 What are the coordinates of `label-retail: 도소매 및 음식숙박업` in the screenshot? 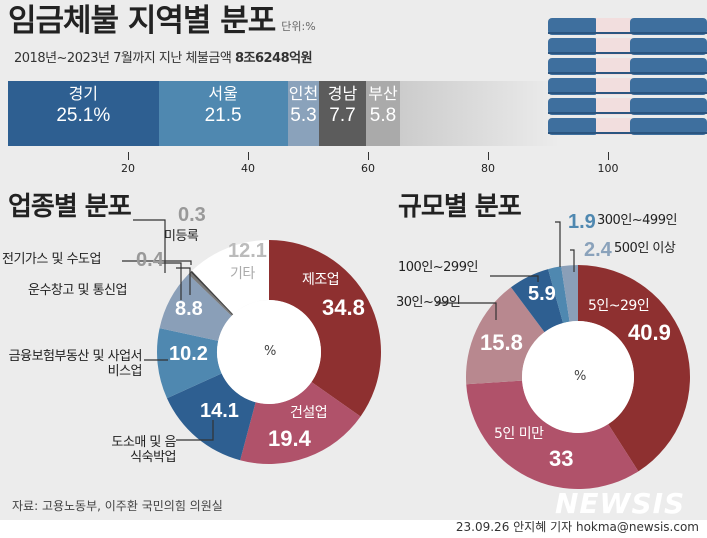 It's located at (143, 450).